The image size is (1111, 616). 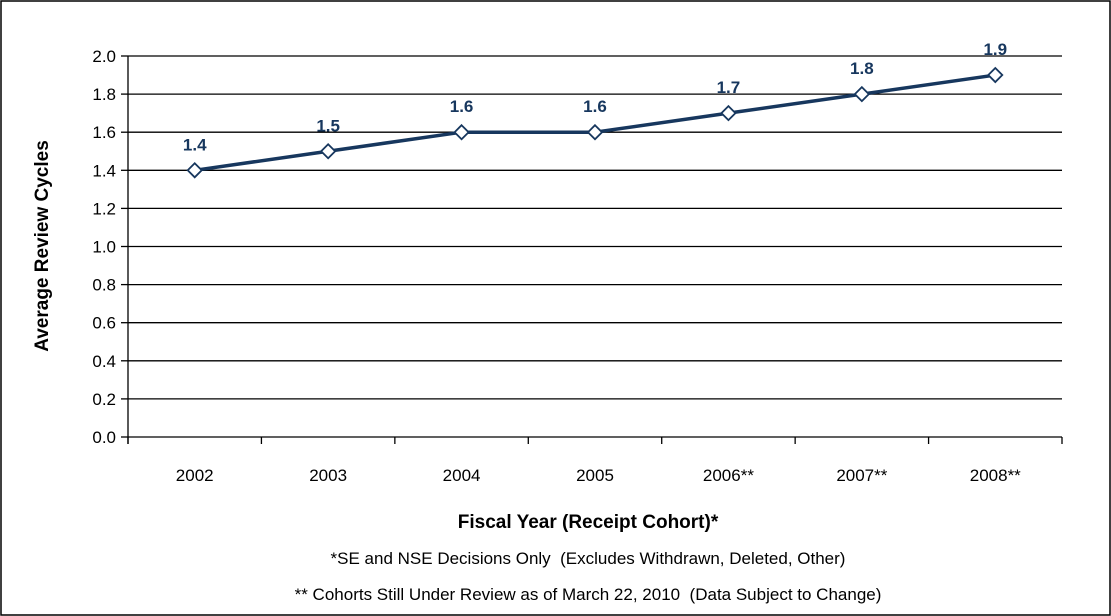 I want to click on x-tick-label: 2007**, so click(x=861, y=475).